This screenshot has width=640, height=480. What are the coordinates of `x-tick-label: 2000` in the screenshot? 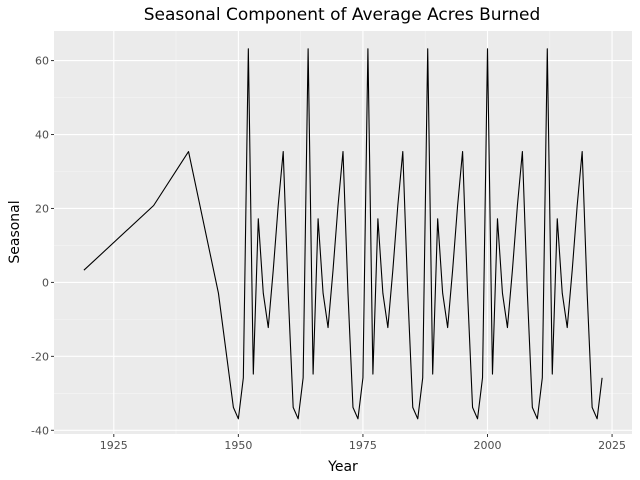 It's located at (488, 445).